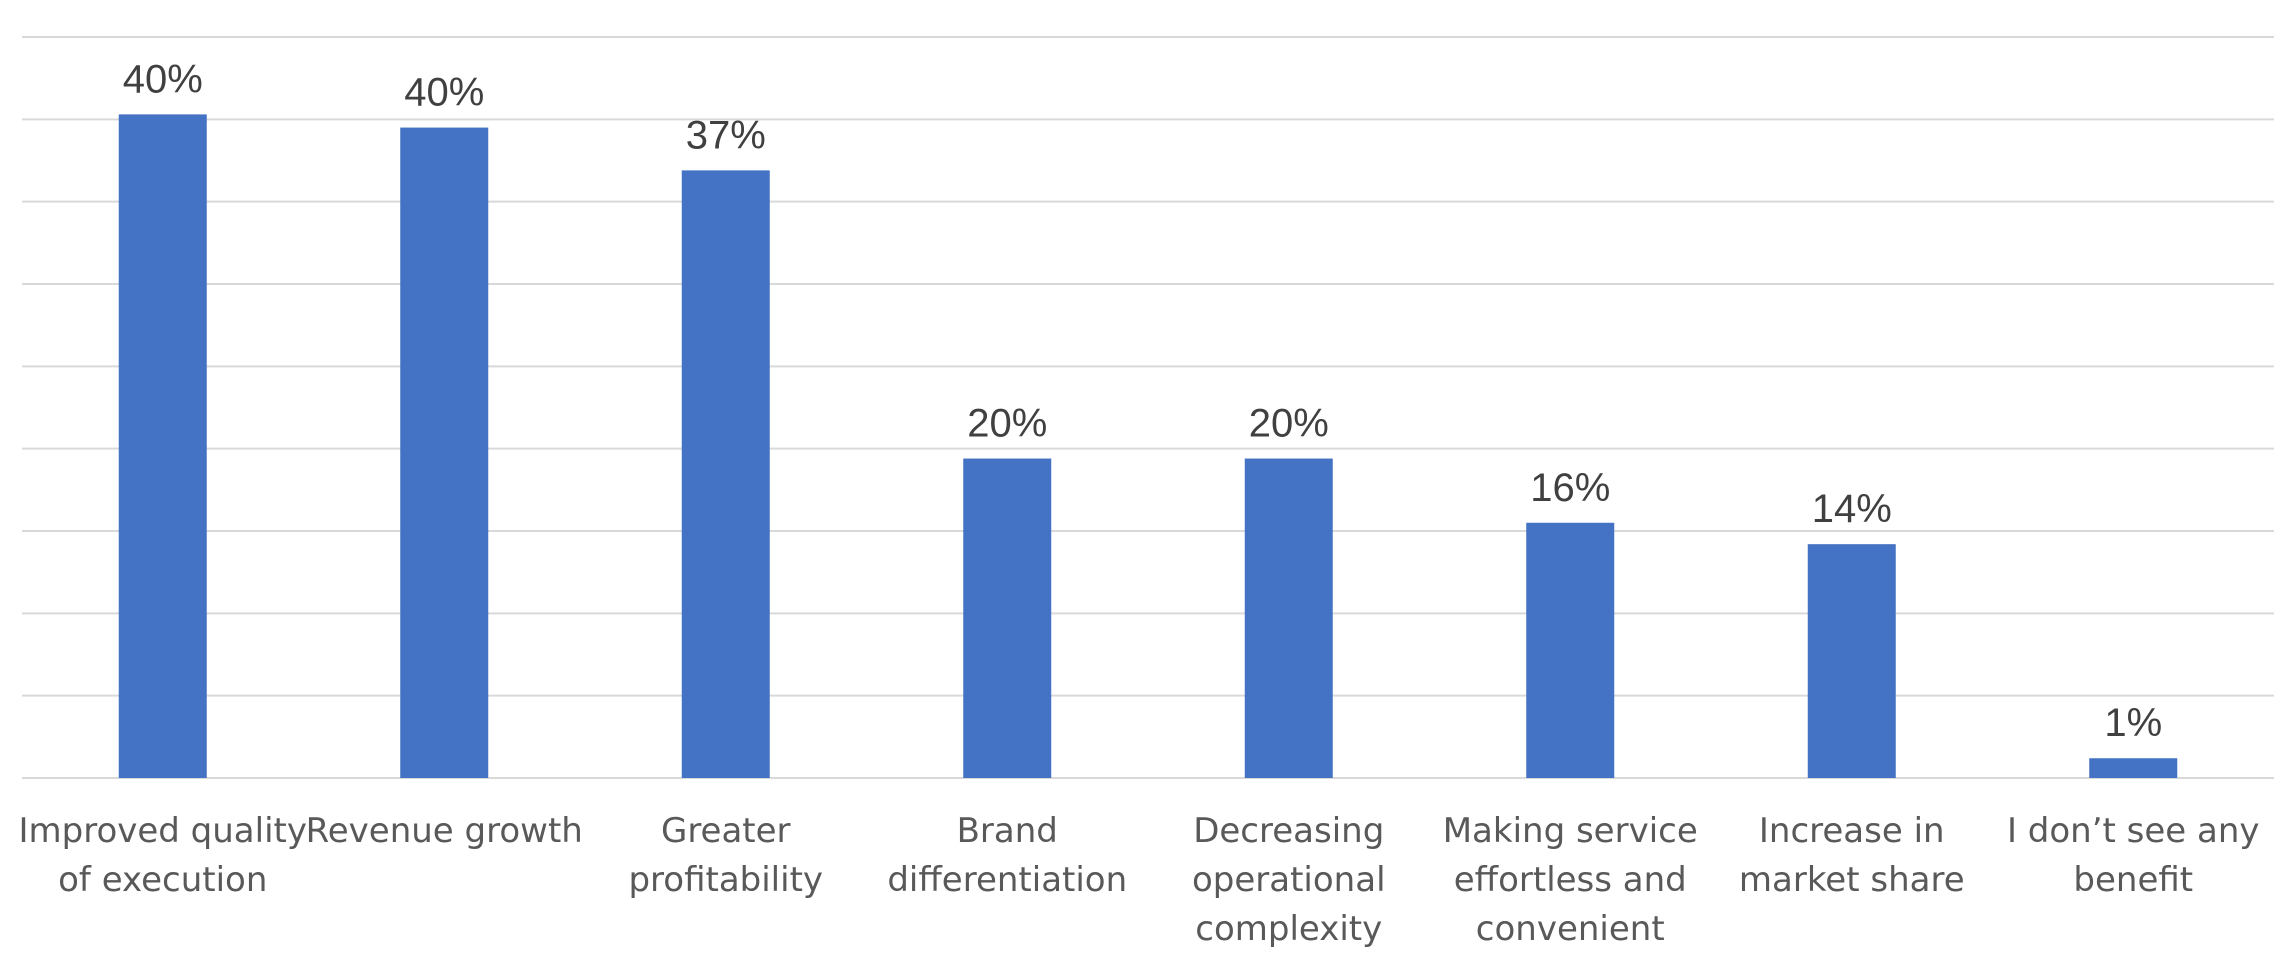 Image resolution: width=2296 pixels, height=968 pixels. I want to click on category-label-line: effortless and, so click(1570, 880).